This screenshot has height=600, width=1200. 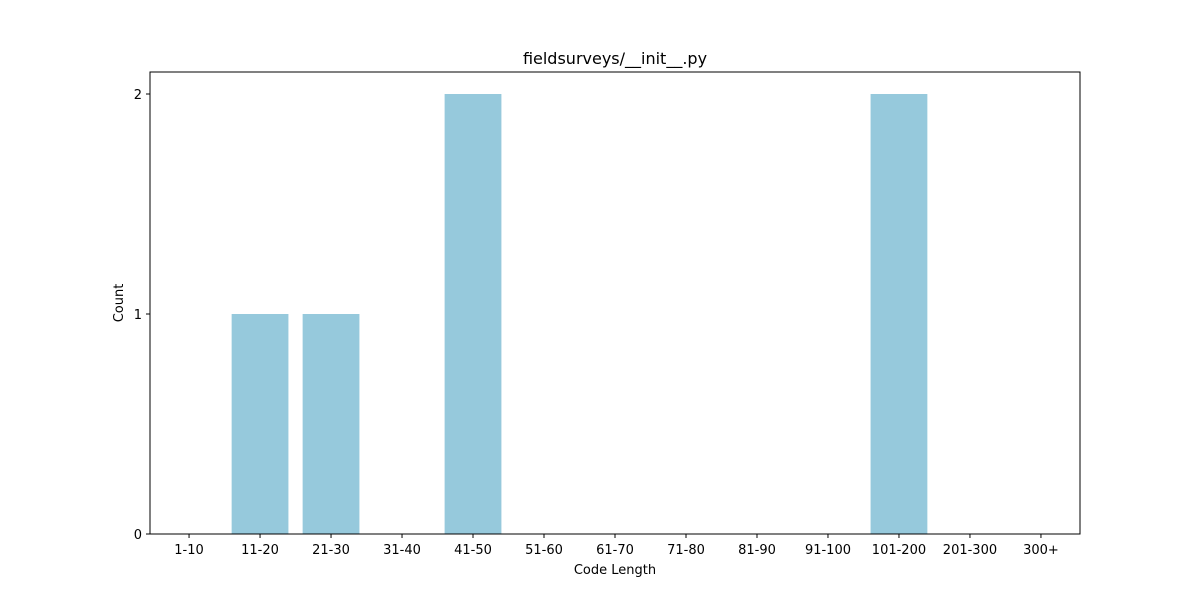 What do you see at coordinates (615, 550) in the screenshot?
I see `x-tick-label: 61-70` at bounding box center [615, 550].